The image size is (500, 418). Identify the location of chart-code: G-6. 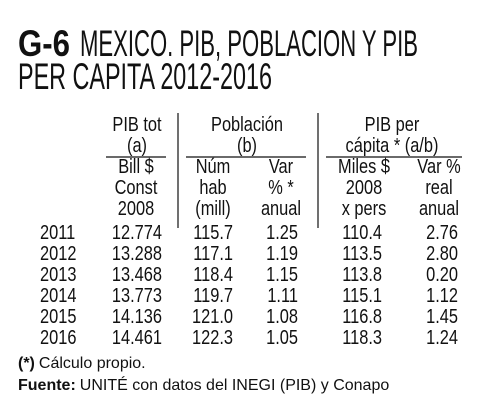
(44, 43).